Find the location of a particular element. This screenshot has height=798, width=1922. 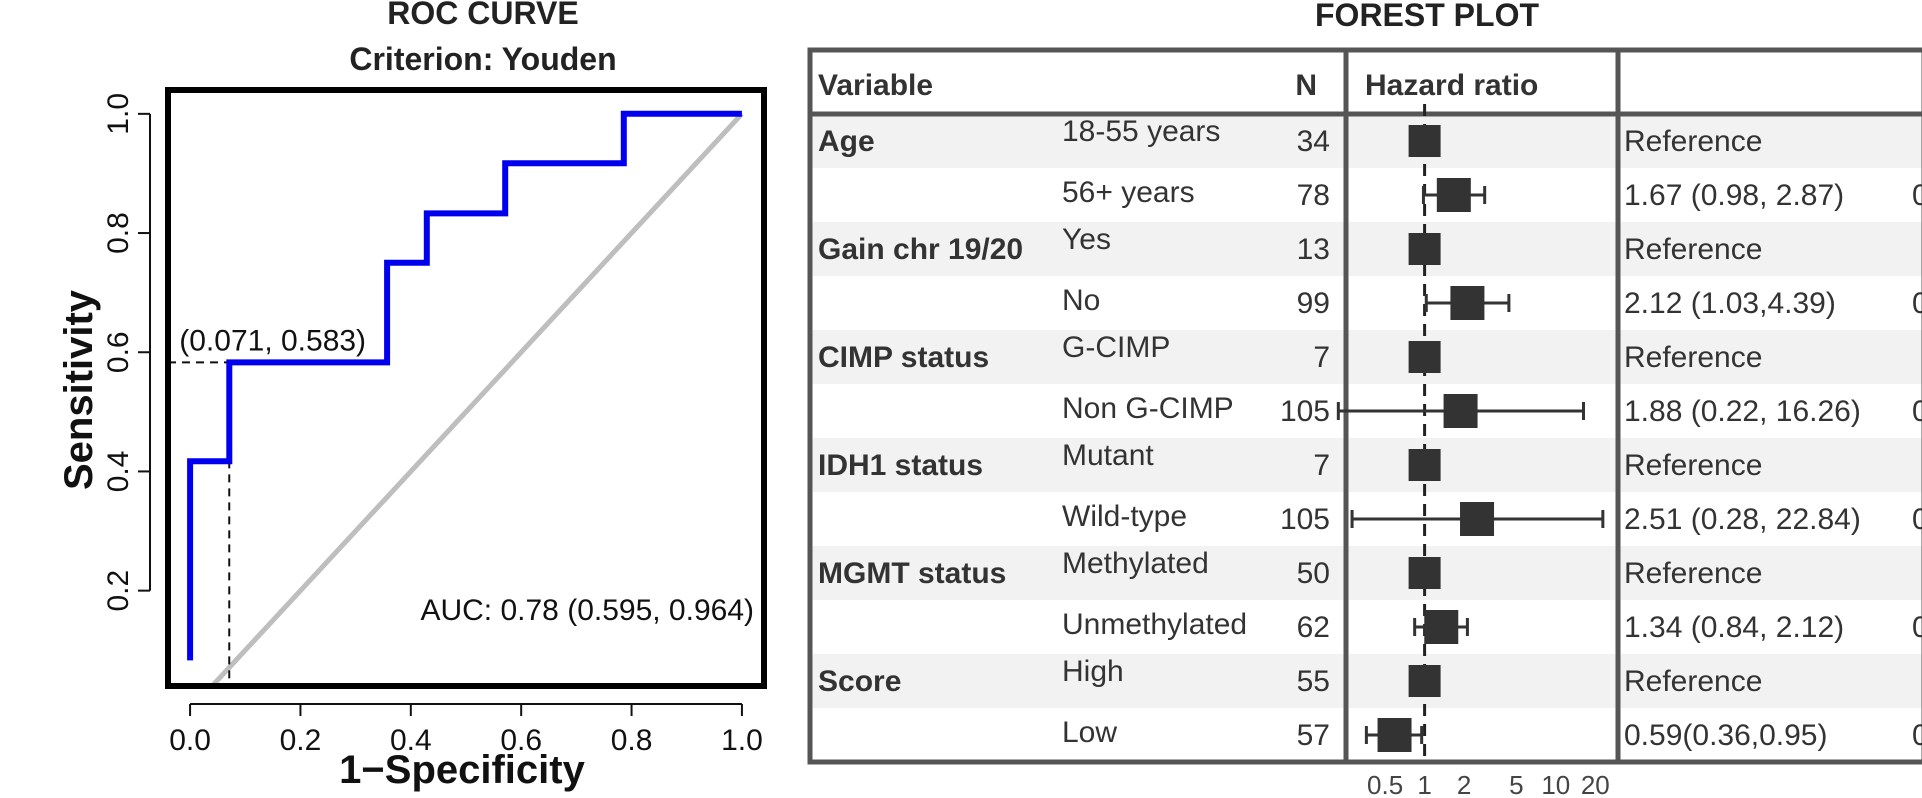

row-level: Non G-CIMP is located at coordinates (1148, 408).